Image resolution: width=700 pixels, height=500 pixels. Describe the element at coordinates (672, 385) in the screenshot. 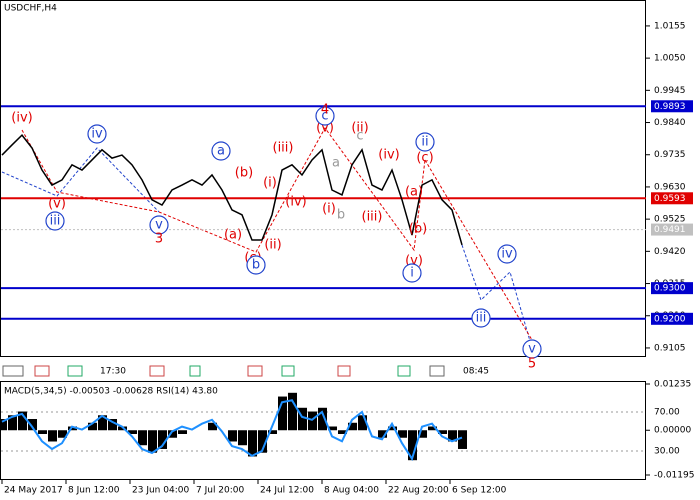

I see `macd-tick-label: 0.01235` at that location.